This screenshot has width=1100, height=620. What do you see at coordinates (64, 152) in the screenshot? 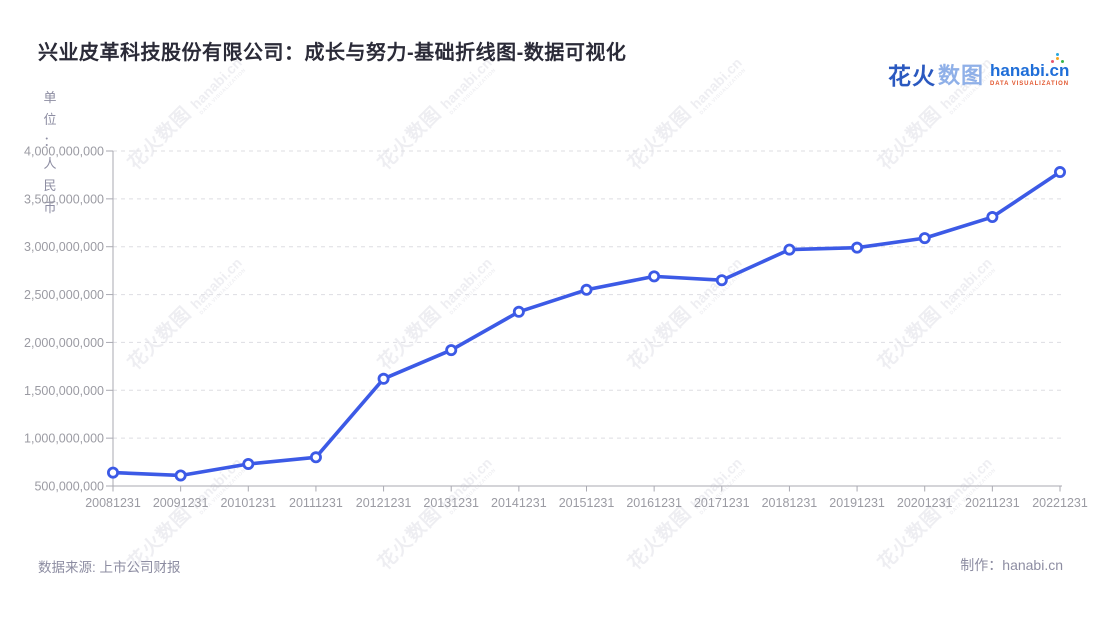
I see `y-tick-label: 4,000,000,000` at bounding box center [64, 152].